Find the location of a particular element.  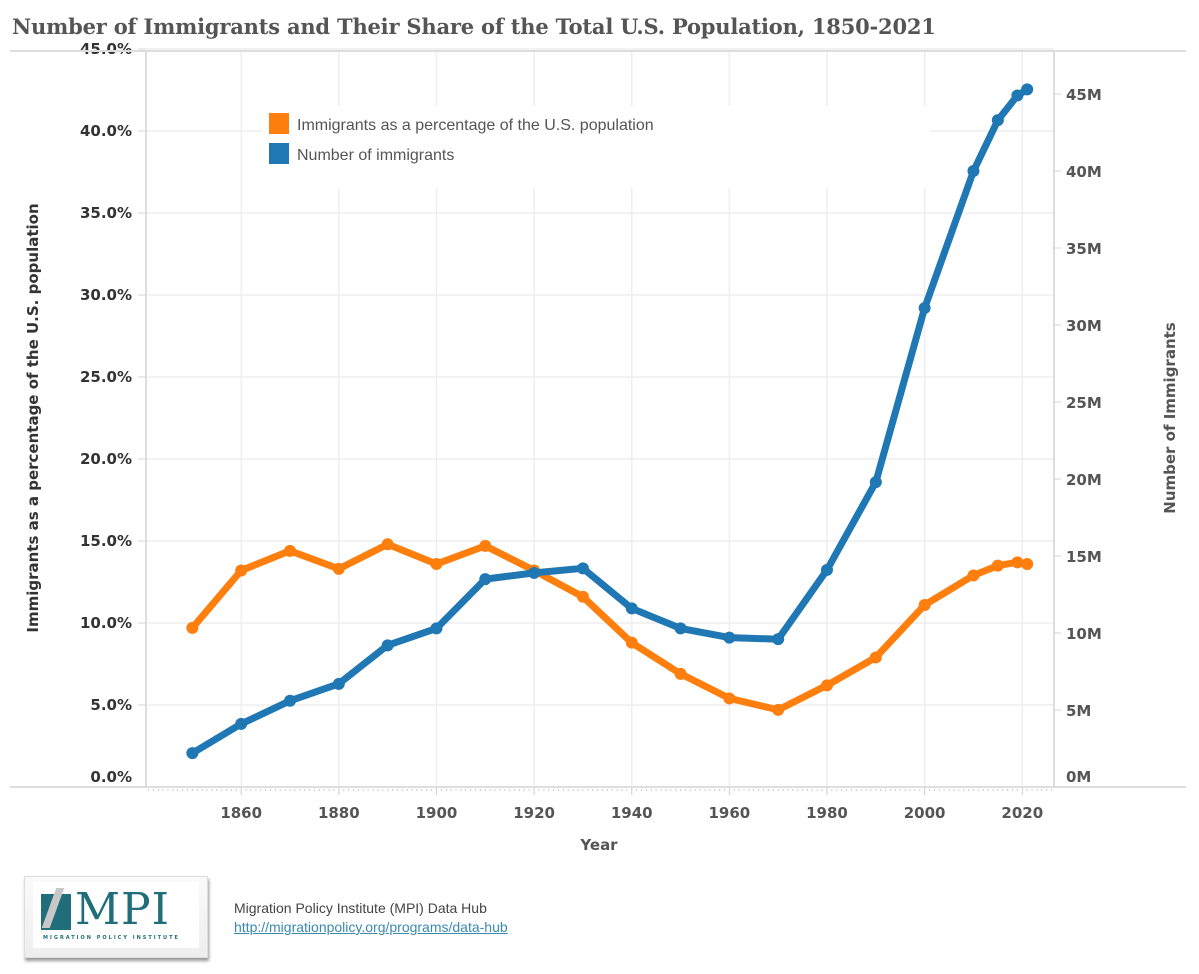

x-tick-label: 1900 is located at coordinates (437, 813).